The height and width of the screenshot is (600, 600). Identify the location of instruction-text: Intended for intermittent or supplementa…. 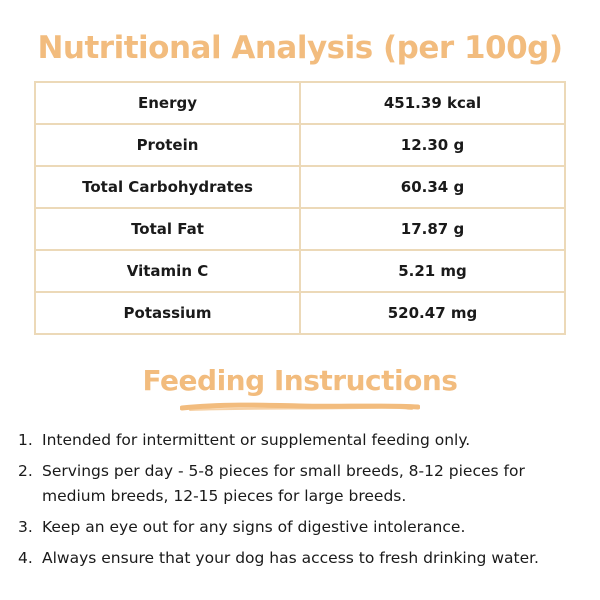
(256, 440).